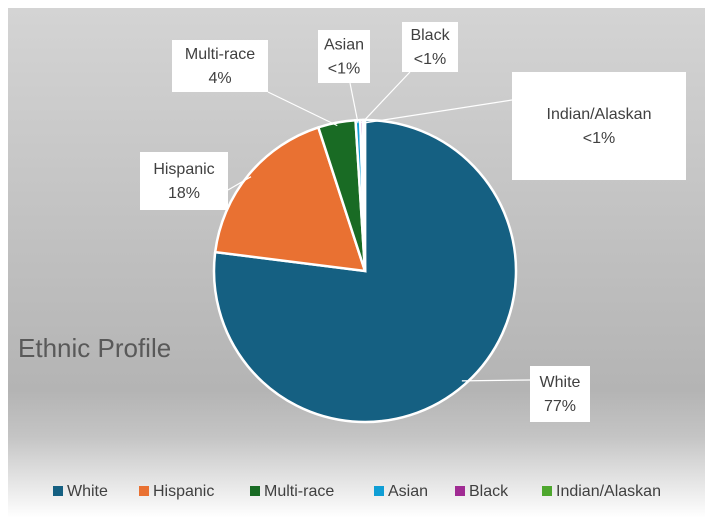 This screenshot has width=711, height=526. Describe the element at coordinates (290, 199) in the screenshot. I see `pie-slice` at that location.